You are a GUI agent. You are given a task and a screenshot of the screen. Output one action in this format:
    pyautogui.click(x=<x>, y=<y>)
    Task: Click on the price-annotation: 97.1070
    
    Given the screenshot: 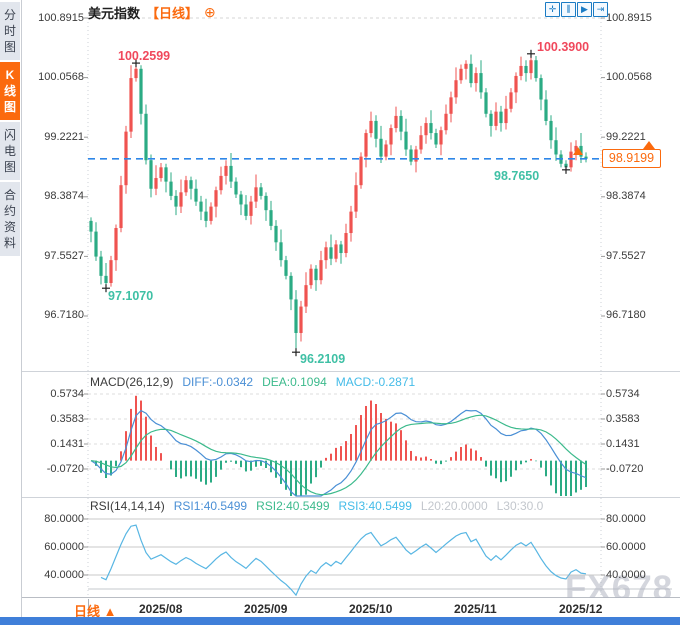 What is the action you would take?
    pyautogui.click(x=131, y=296)
    